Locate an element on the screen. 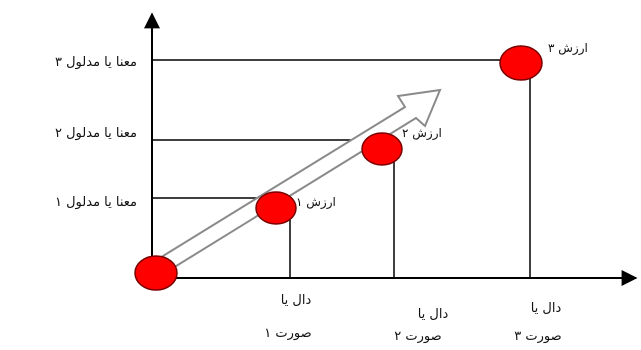 This screenshot has height=350, width=641. value-node-3-label: ارزش ۳ is located at coordinates (568, 48).